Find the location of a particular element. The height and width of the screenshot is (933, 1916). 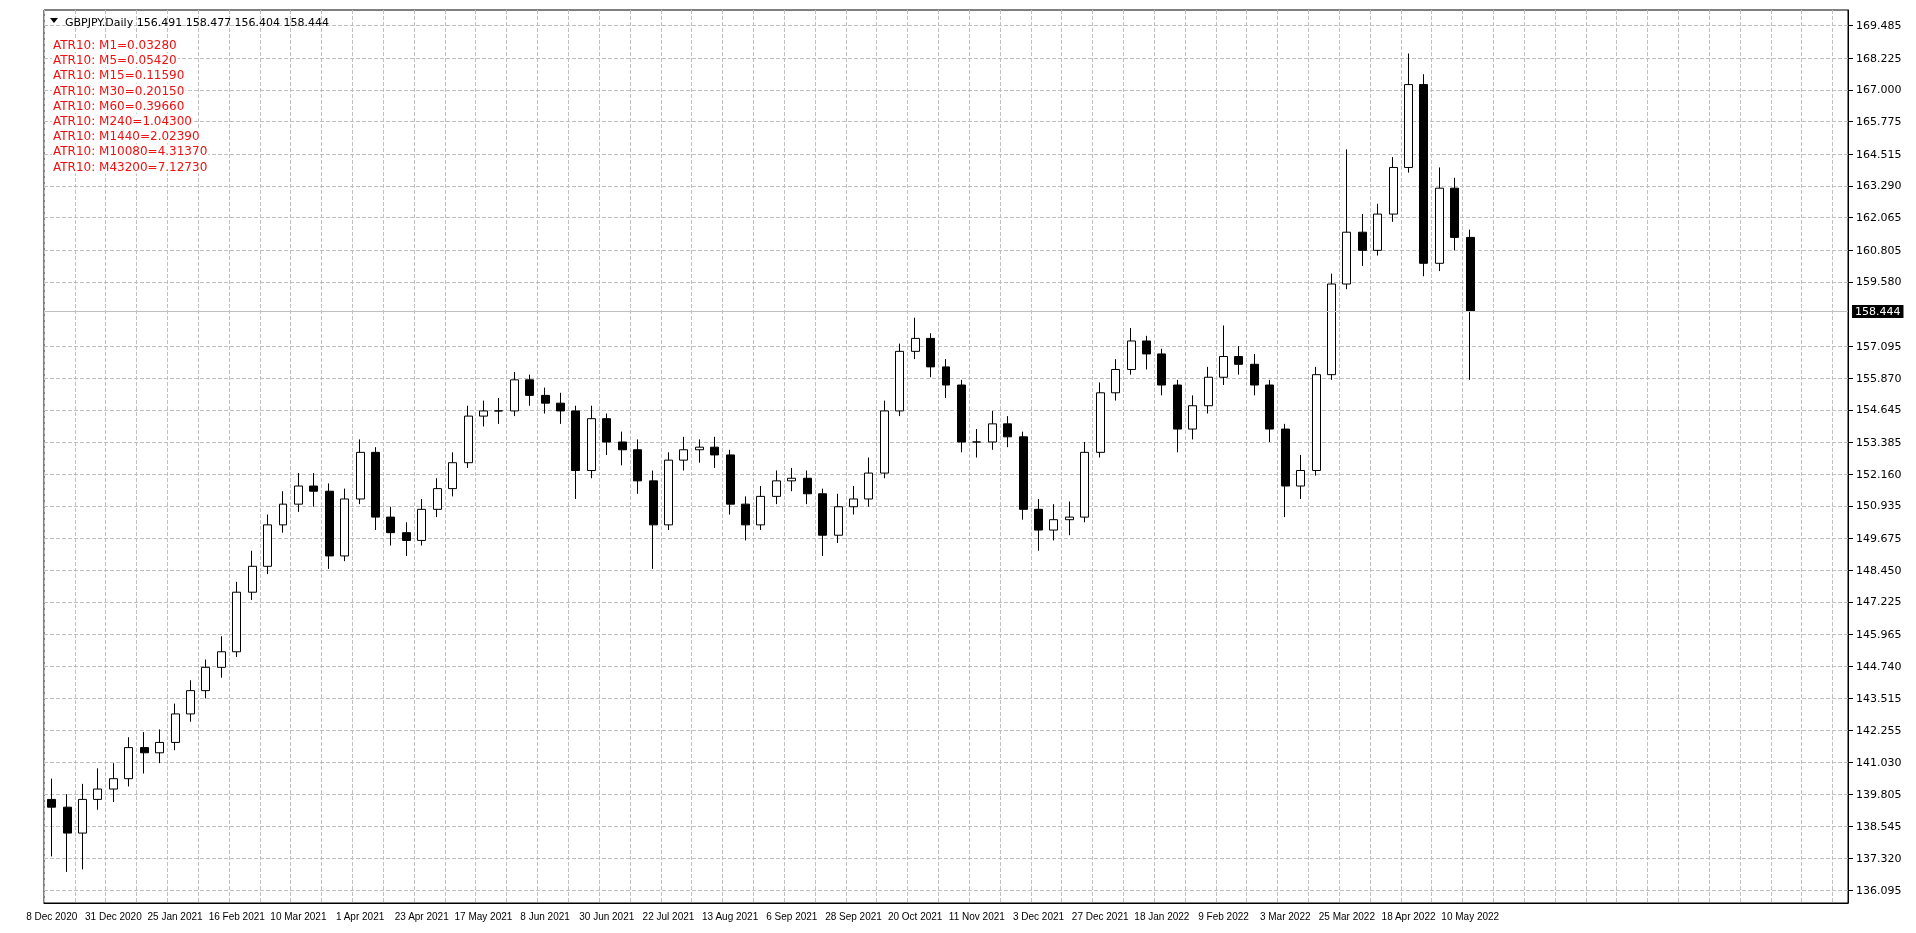

x-tick-label: 9 Feb 2022 is located at coordinates (1224, 916).